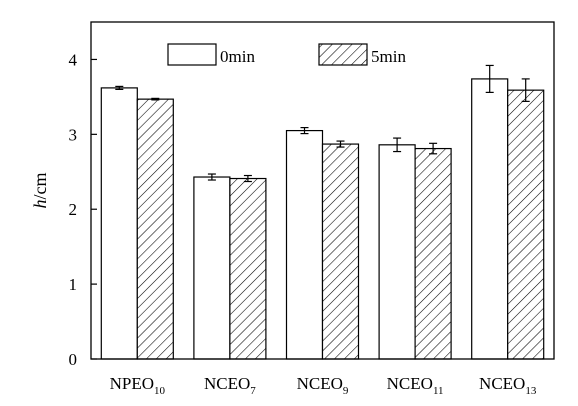 This screenshot has width=578, height=406. What do you see at coordinates (286, 54) in the screenshot?
I see `legend: 0min 5min` at bounding box center [286, 54].